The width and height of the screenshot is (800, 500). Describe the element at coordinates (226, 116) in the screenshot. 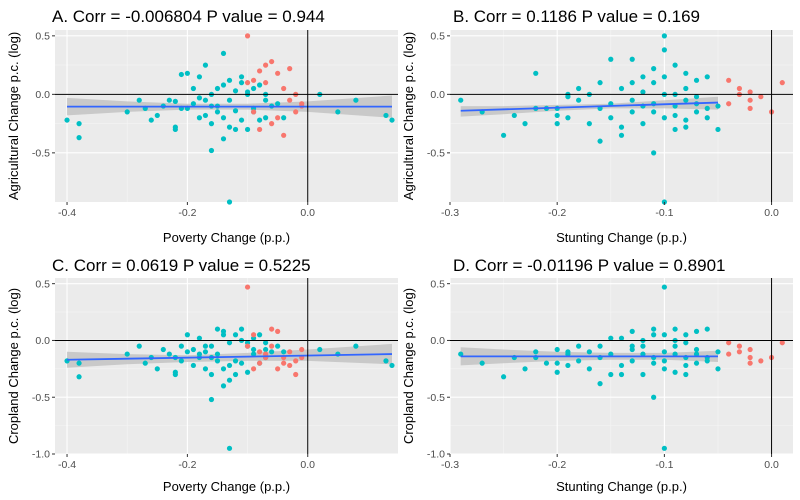

I see `plot-background` at that location.